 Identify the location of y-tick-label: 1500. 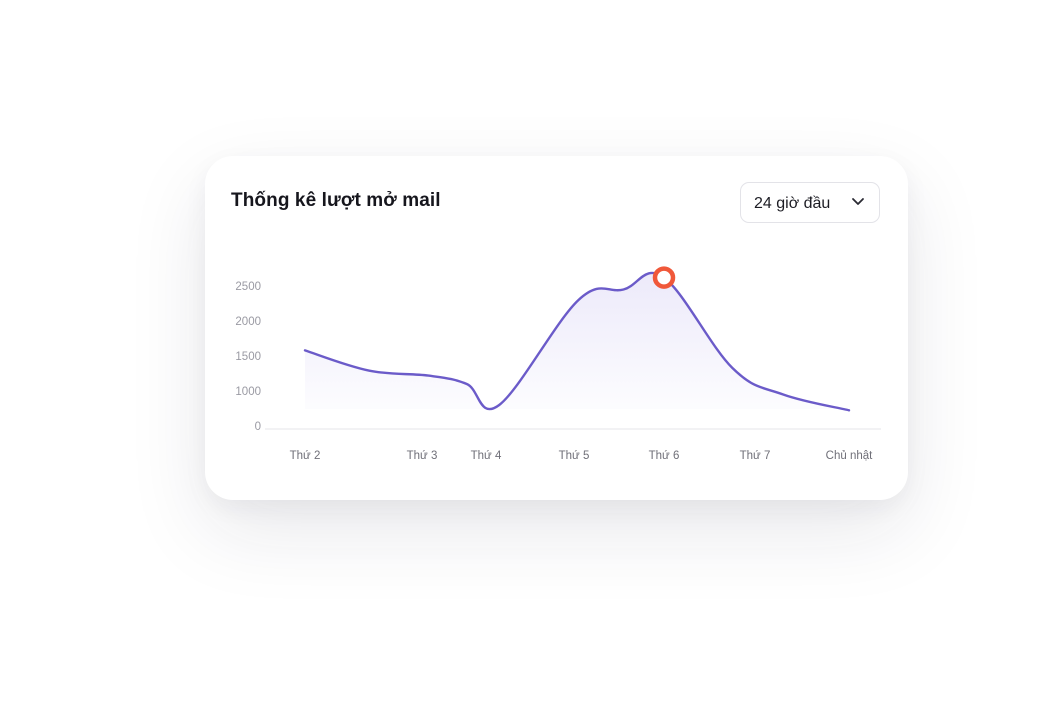
(248, 357).